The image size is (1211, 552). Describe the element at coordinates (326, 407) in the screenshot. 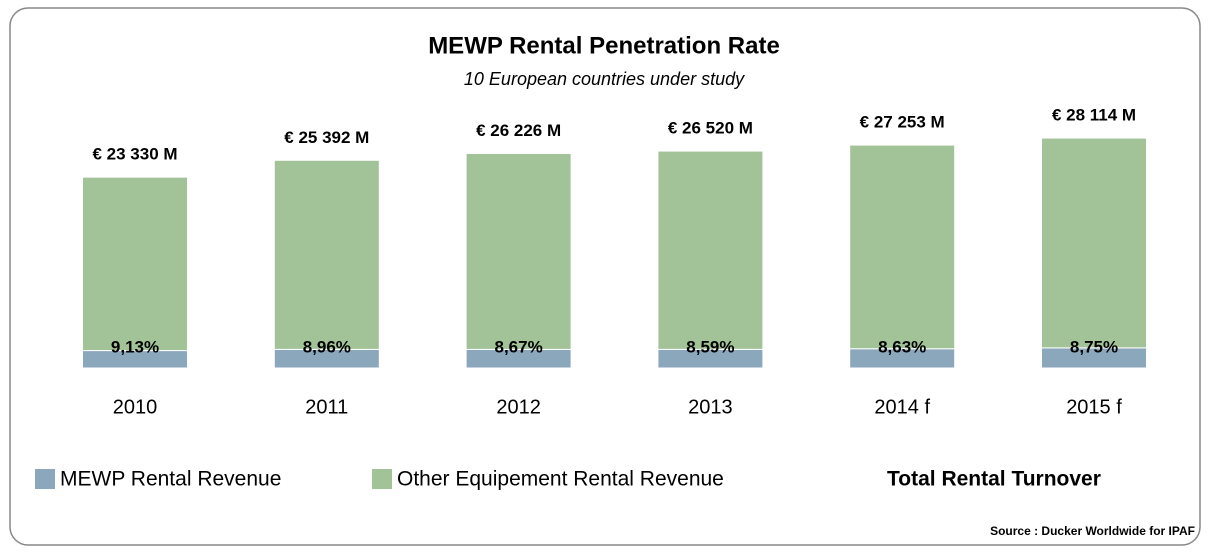

I see `x-tick-label: 2011` at that location.